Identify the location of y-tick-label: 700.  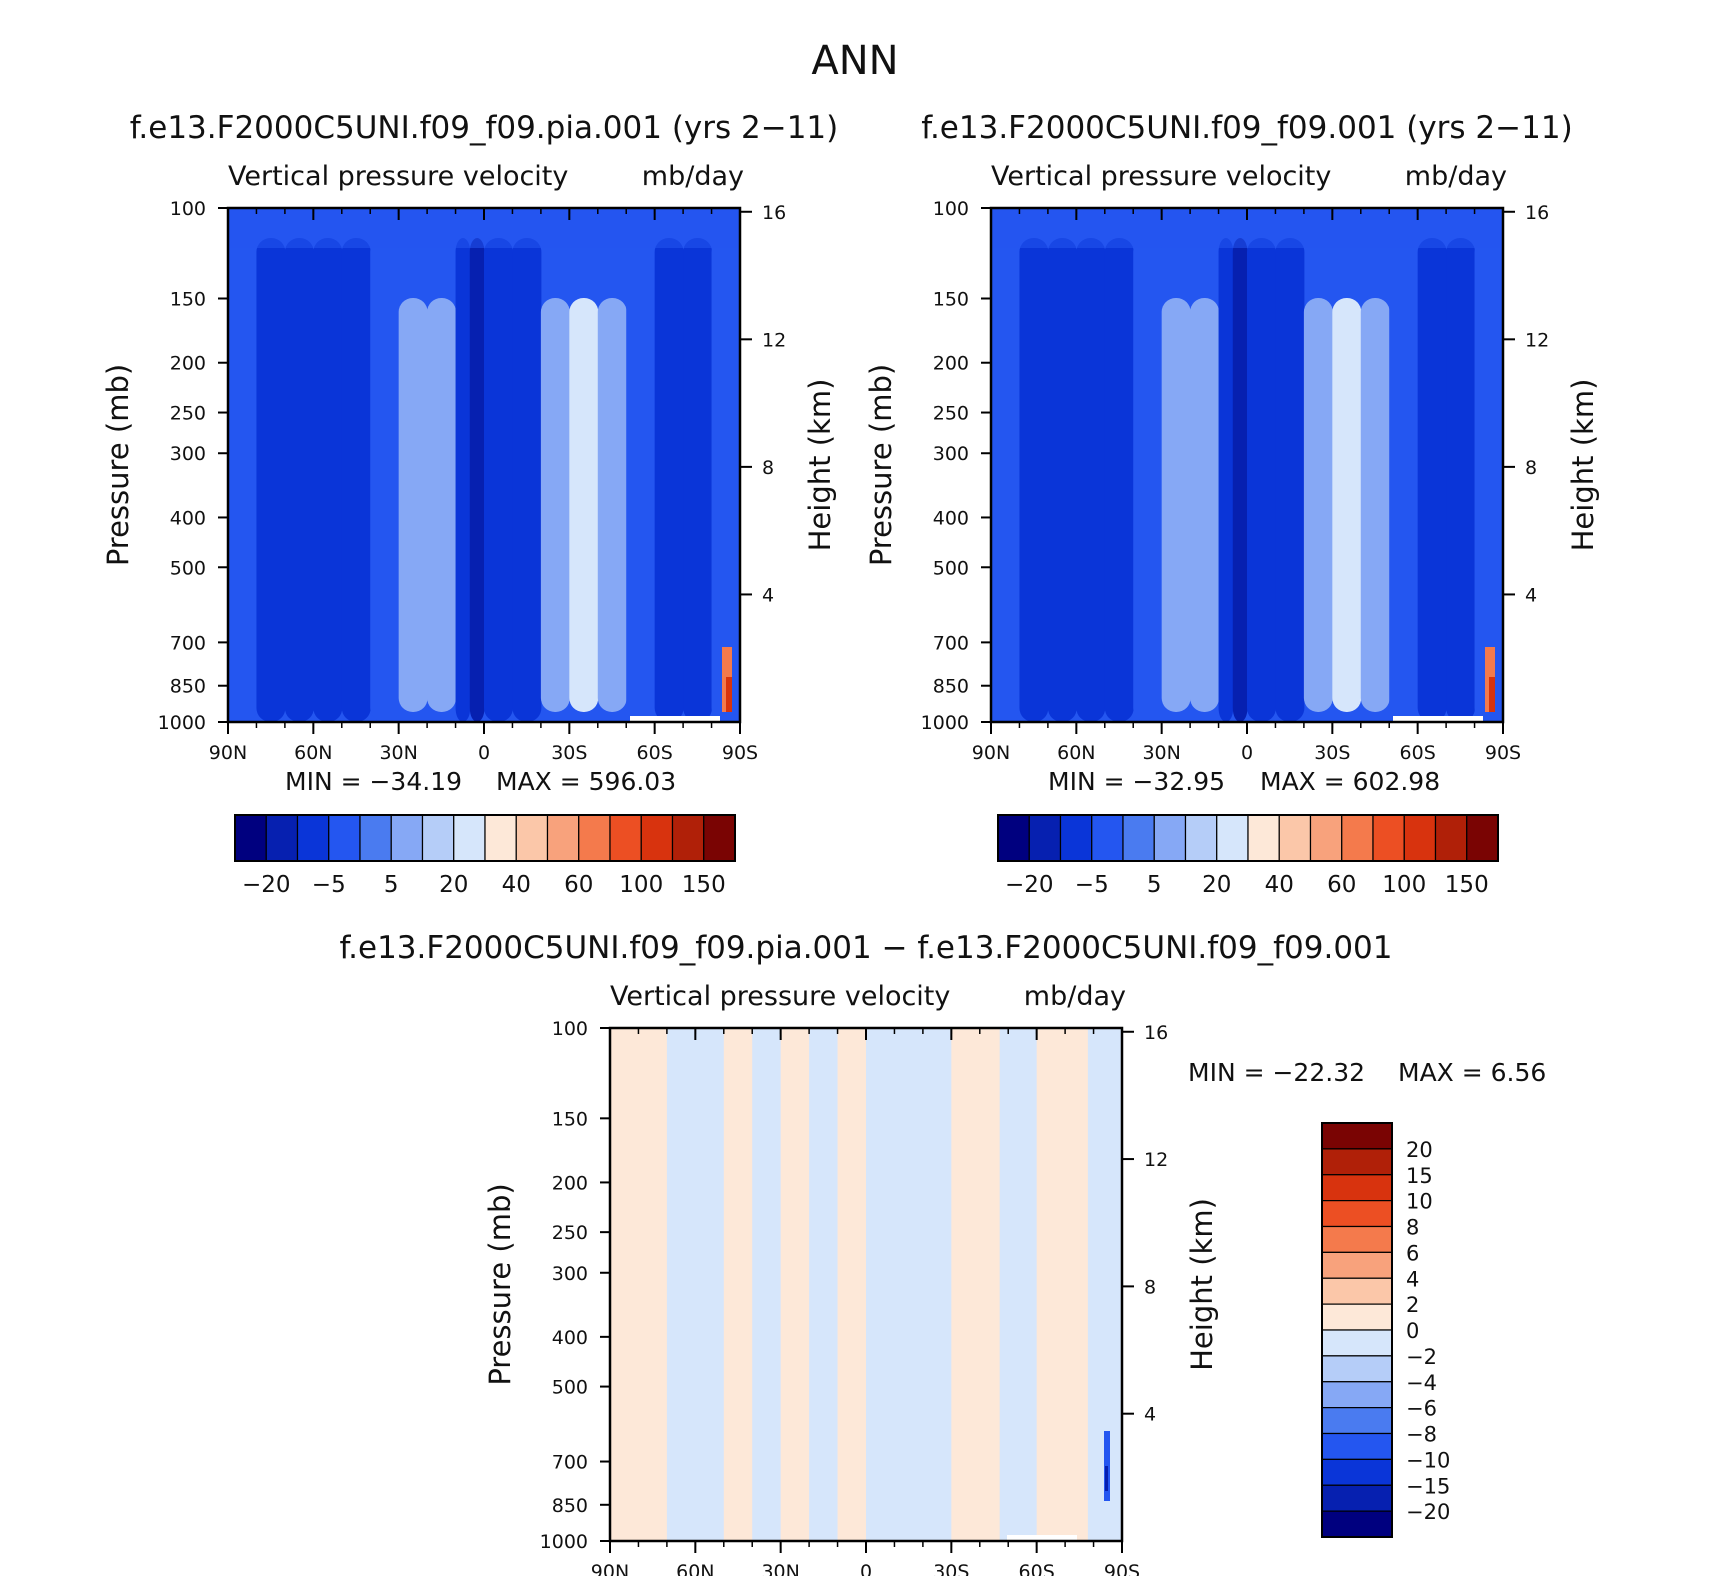
(951, 643).